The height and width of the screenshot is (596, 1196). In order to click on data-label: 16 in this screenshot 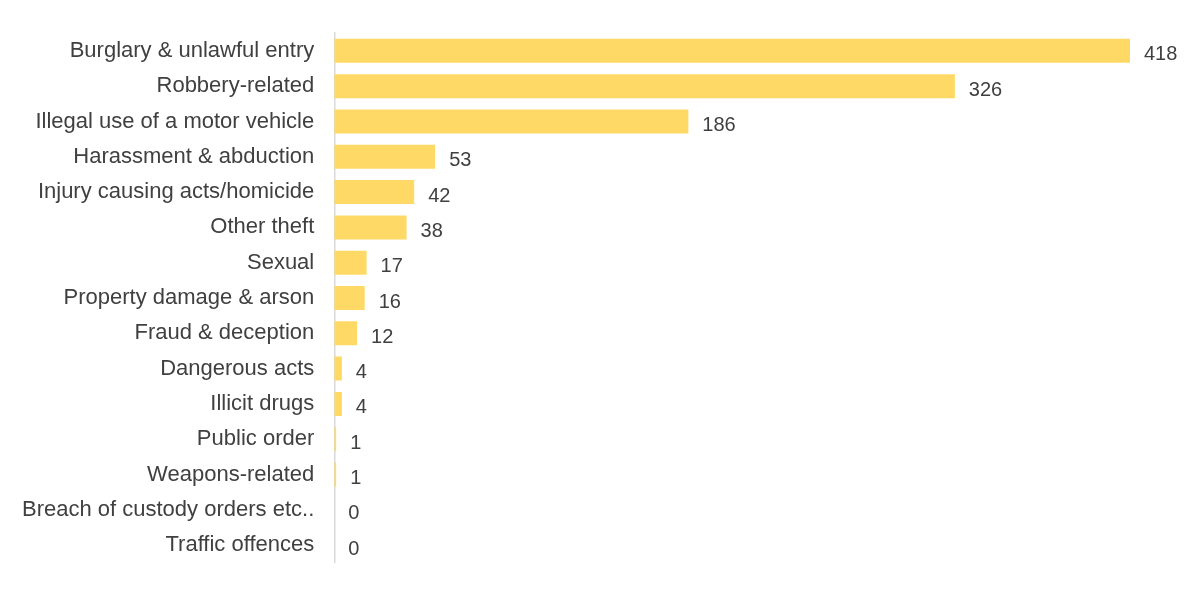, I will do `click(389, 300)`.